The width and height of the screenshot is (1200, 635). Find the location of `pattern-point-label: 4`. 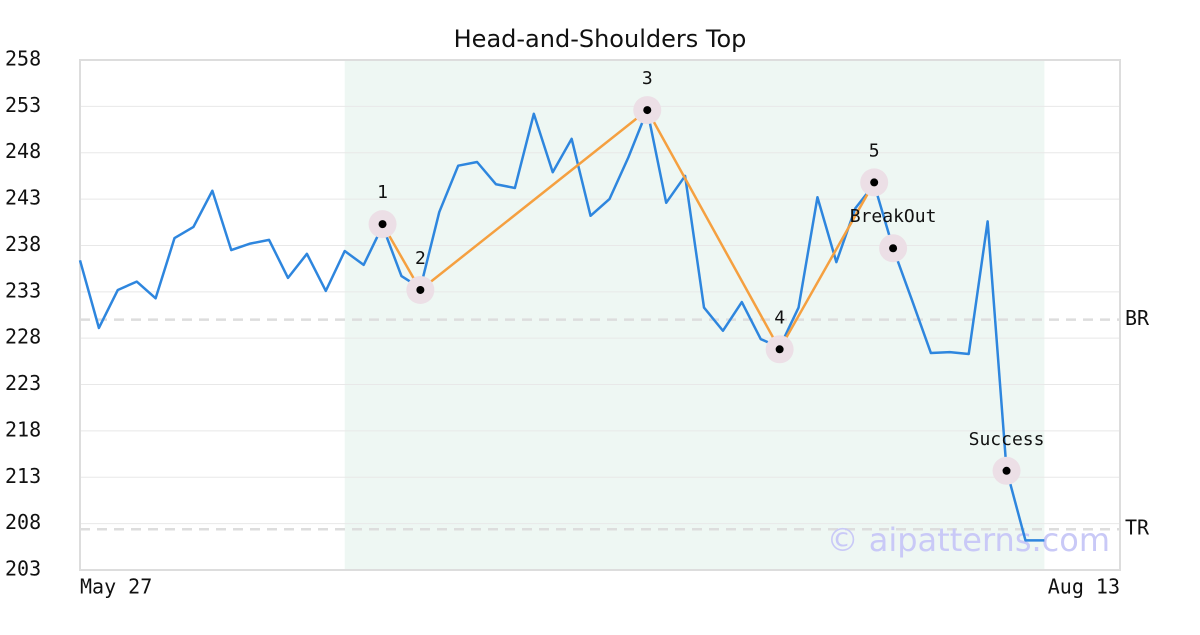

pattern-point-label: 4 is located at coordinates (779, 317).